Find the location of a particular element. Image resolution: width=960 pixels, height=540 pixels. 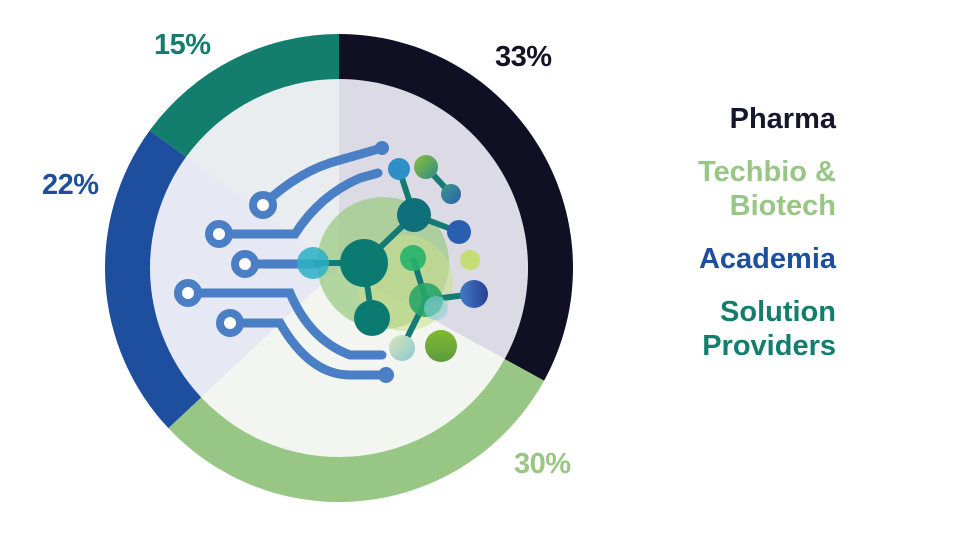

label-academia-percent: 22% is located at coordinates (70, 185).